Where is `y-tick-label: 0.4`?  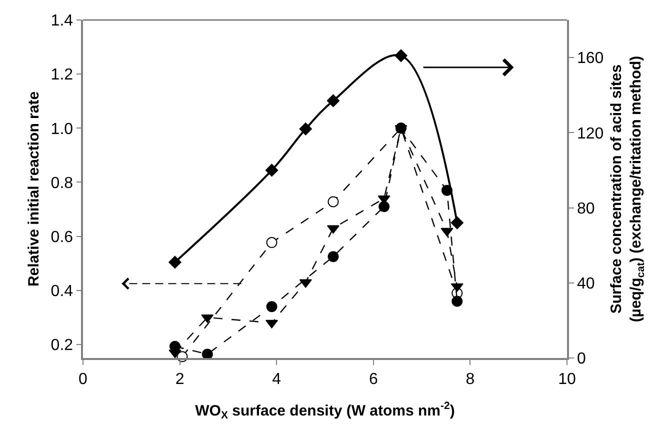 y-tick-label: 0.4 is located at coordinates (62, 291).